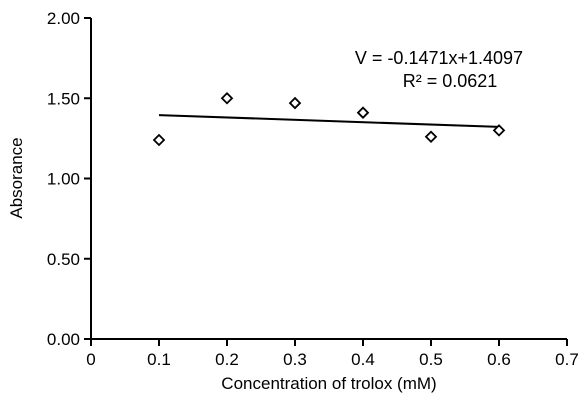 The image size is (581, 400). I want to click on trendline-r-squared: R² = 0.0621, so click(450, 81).